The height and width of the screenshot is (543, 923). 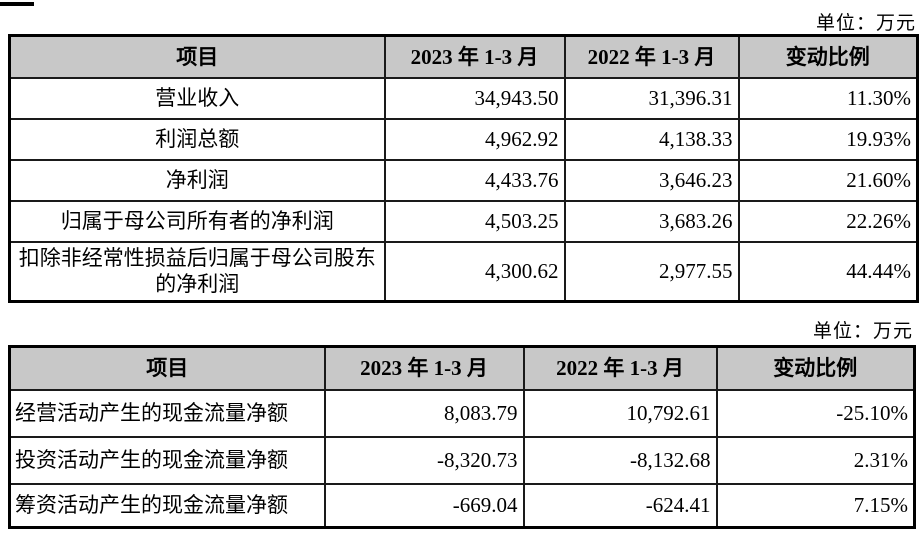 I want to click on unit-label-table2: 单位：万元, so click(x=862, y=331).